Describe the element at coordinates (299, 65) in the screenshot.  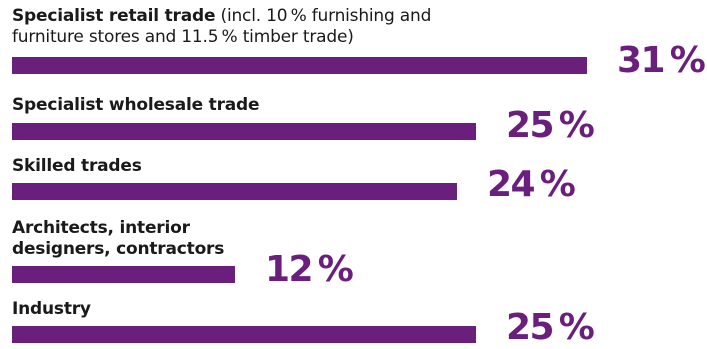
I see `bar-specialist-retail-trade` at that location.